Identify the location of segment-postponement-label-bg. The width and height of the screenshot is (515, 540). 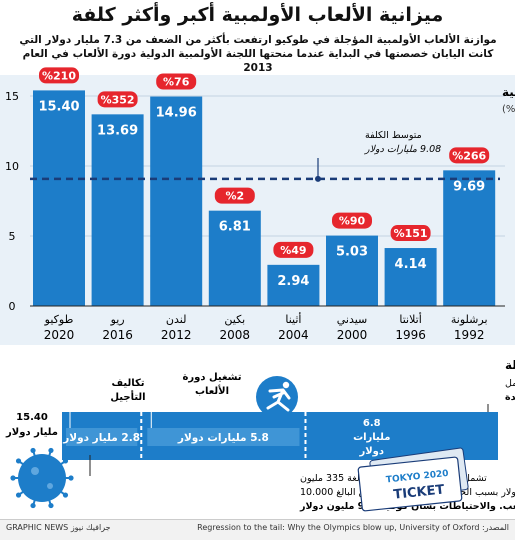
(102, 437).